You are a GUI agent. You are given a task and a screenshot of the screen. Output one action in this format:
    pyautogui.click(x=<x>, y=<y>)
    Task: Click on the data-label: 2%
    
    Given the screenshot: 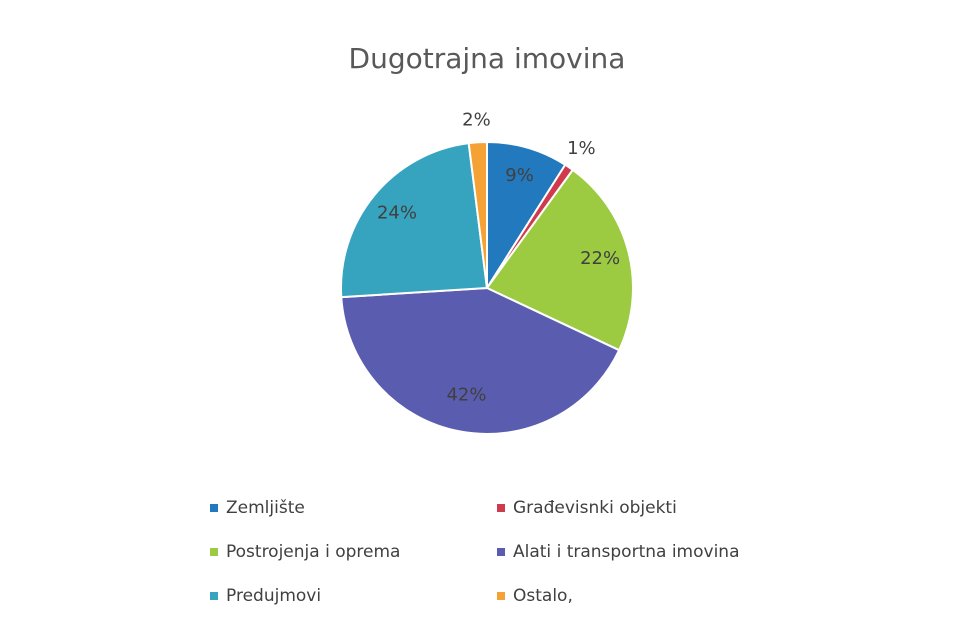 What is the action you would take?
    pyautogui.click(x=476, y=119)
    